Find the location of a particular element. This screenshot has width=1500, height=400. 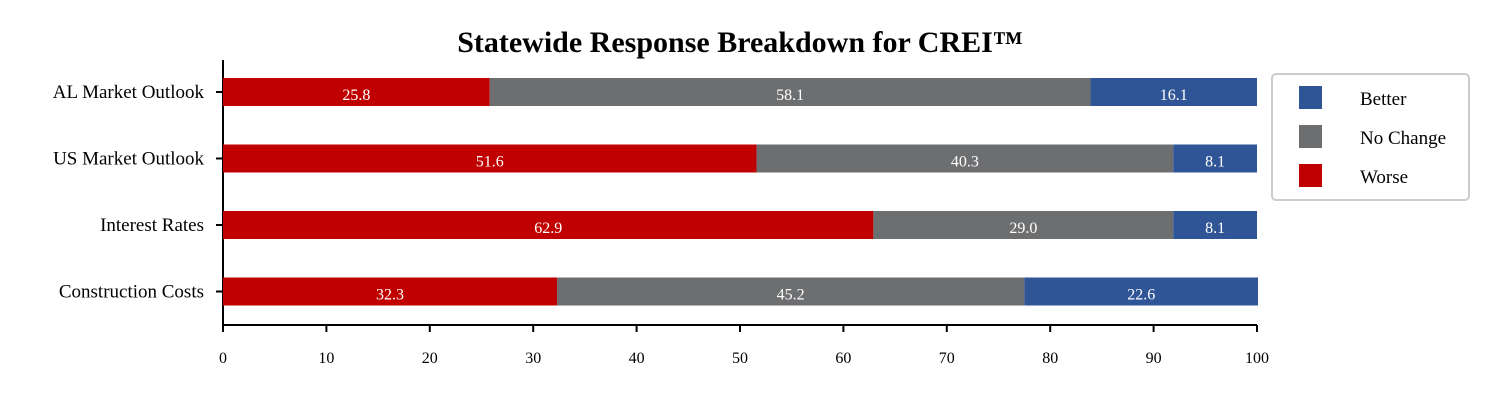

legend: Better No Change Worse is located at coordinates (1370, 137).